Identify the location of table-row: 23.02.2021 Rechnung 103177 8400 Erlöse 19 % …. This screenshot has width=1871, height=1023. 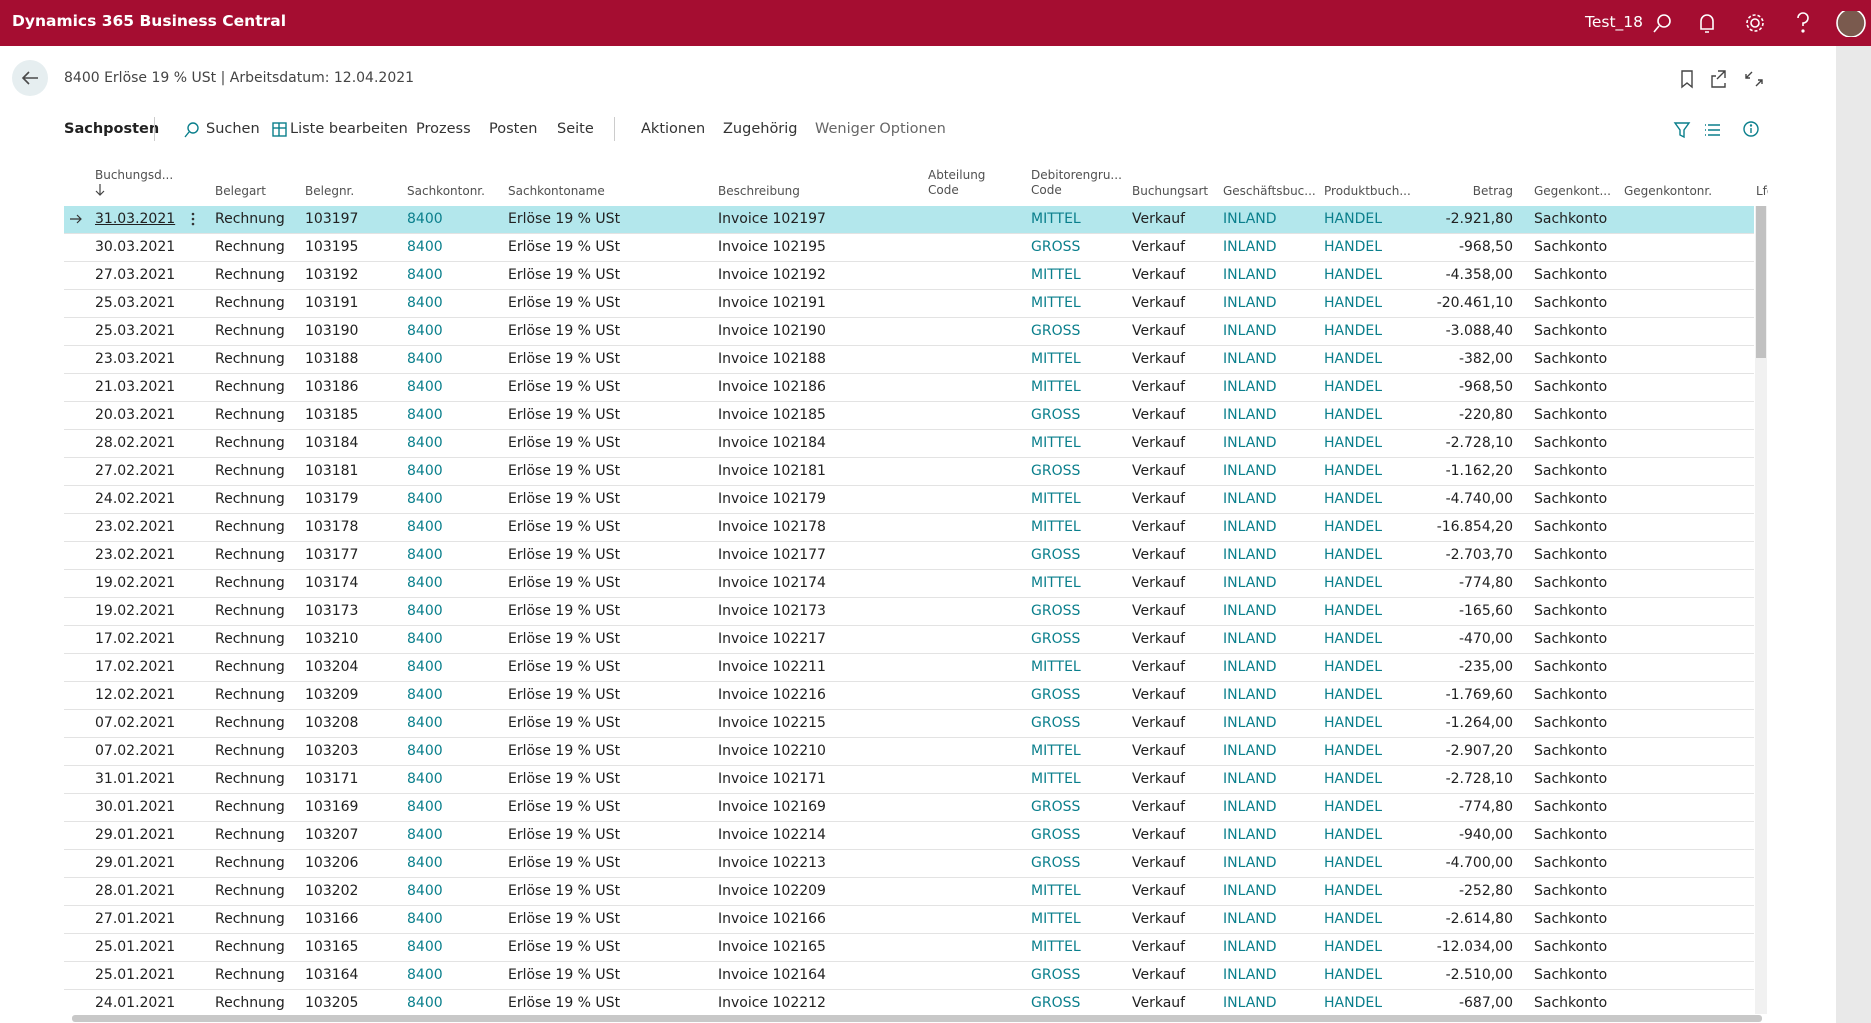
(909, 556).